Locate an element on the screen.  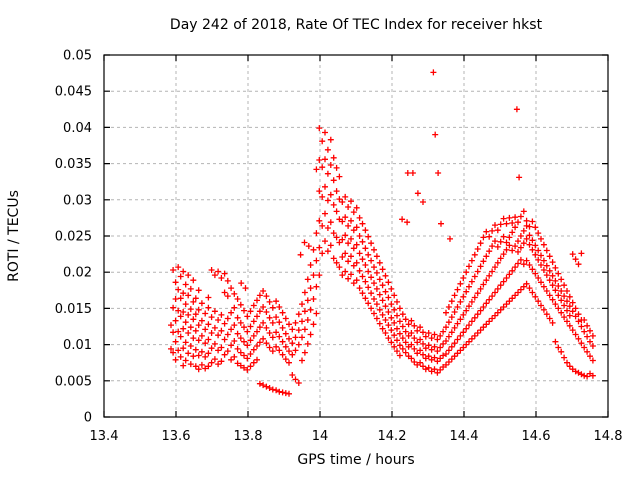
svg-text: 0.045 is located at coordinates (73, 92).